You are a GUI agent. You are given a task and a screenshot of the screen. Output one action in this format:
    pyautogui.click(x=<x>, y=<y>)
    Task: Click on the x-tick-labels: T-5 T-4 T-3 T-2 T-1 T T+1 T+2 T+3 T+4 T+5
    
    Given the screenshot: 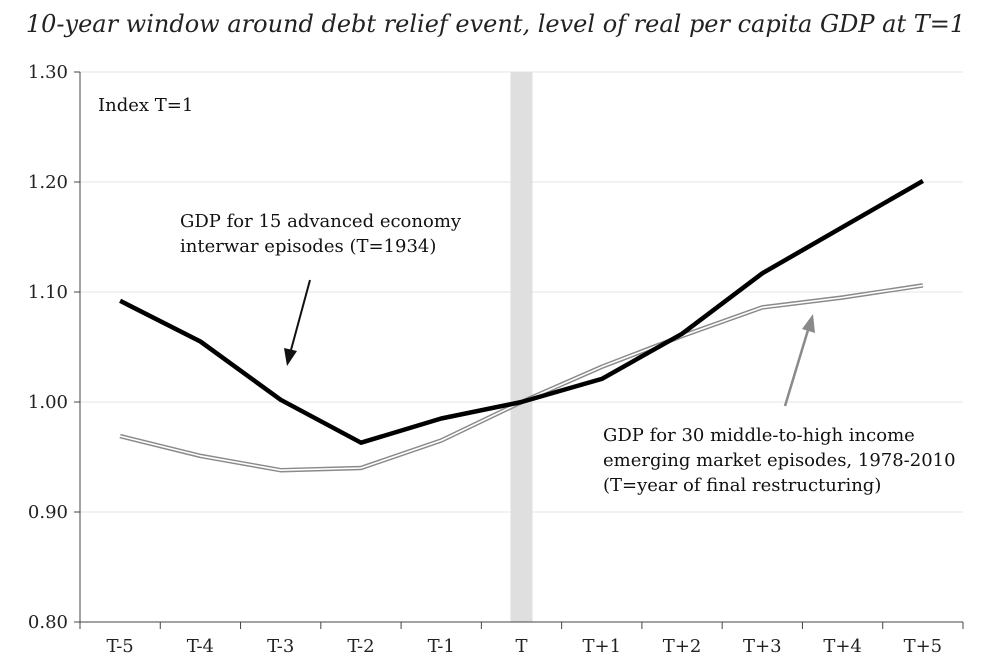 What is the action you would take?
    pyautogui.click(x=525, y=646)
    